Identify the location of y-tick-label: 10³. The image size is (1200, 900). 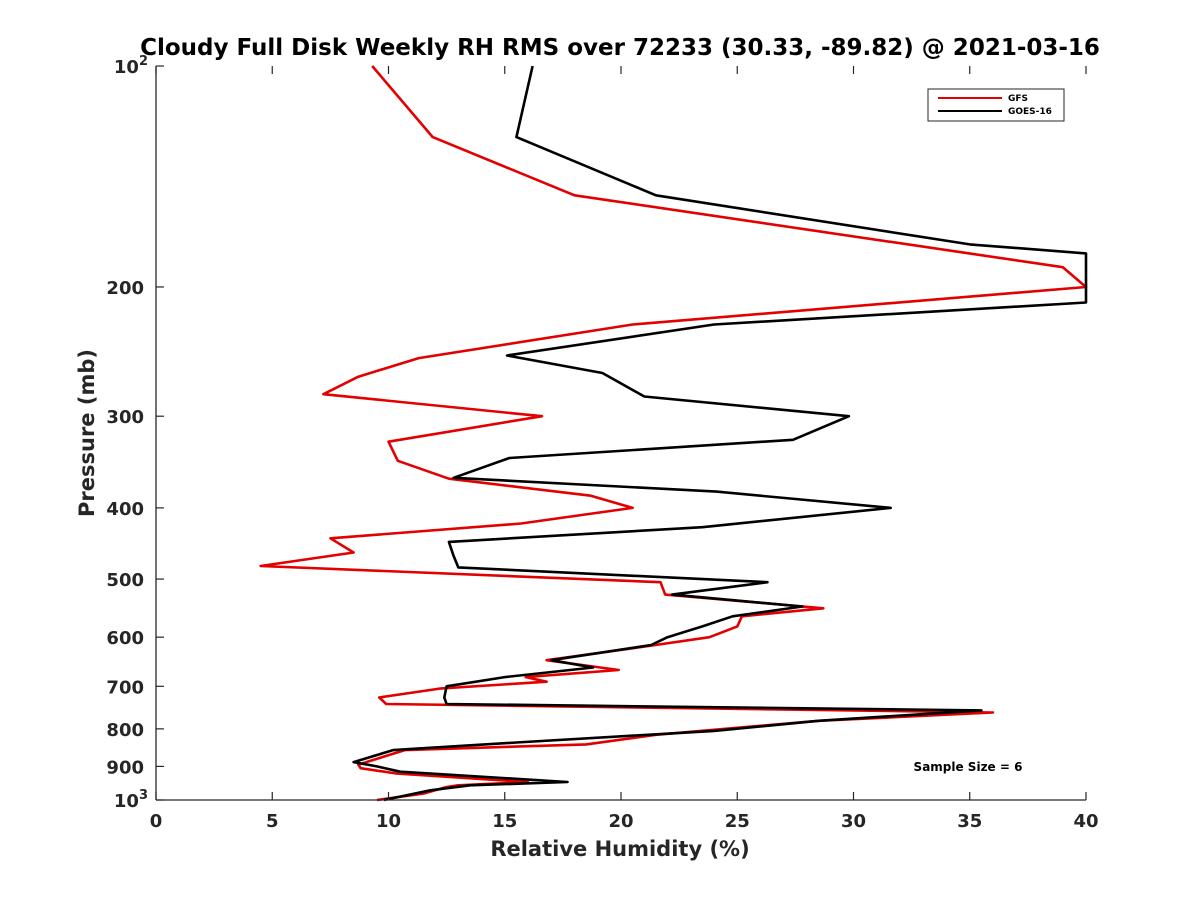
(131, 800).